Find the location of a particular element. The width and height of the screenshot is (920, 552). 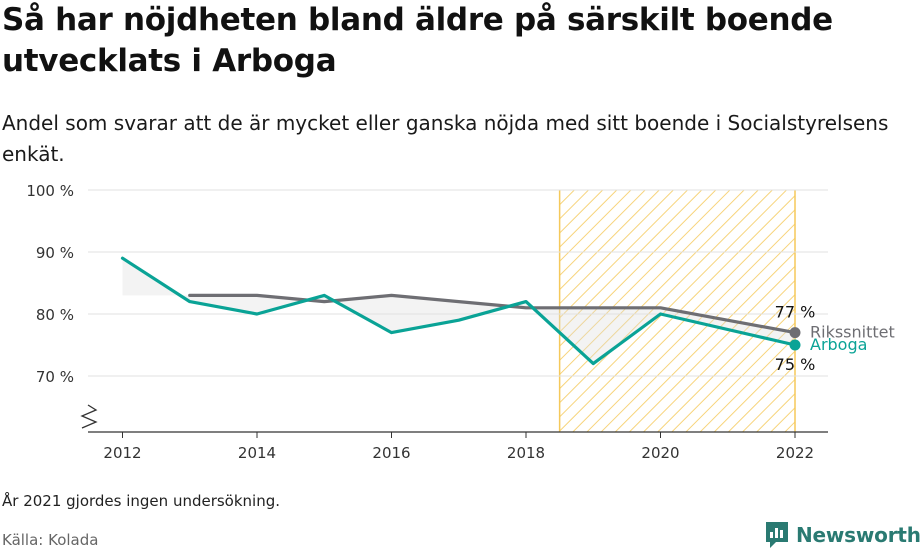

y-tick-label: 70 % is located at coordinates (55, 377).